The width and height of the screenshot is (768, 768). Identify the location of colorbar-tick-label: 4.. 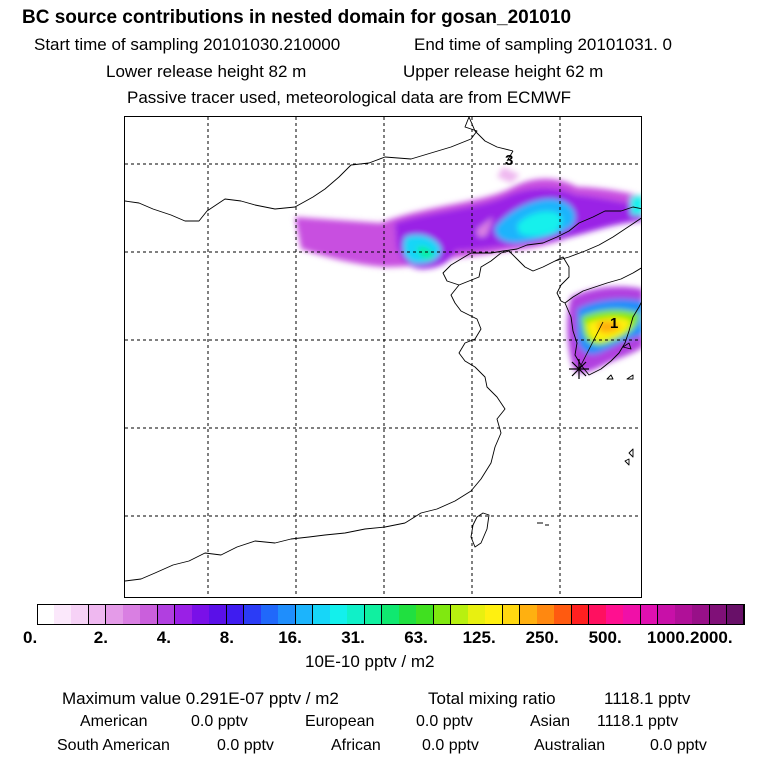
(163, 637).